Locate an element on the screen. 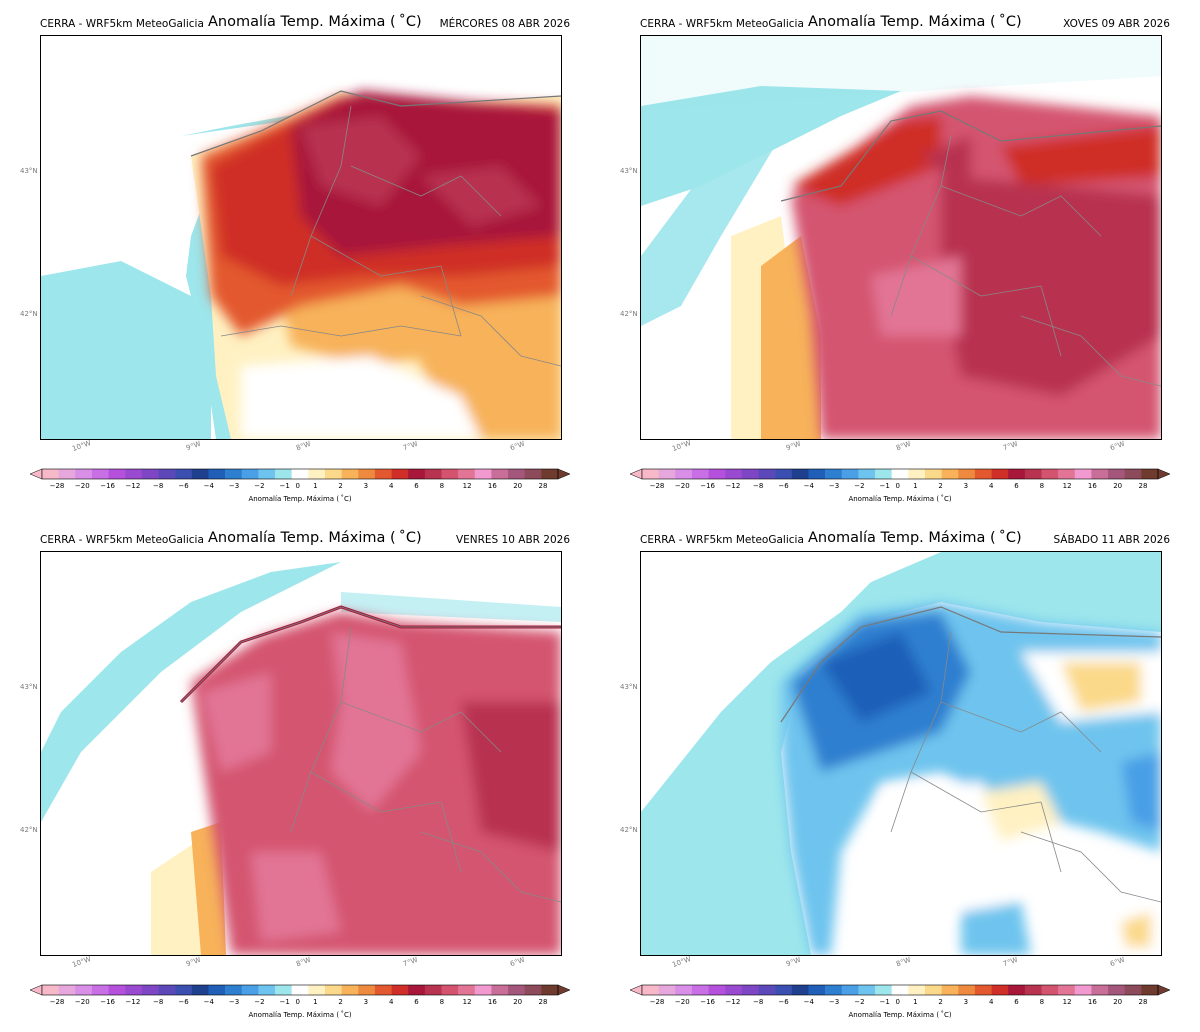 The image size is (1200, 1032). colorbar-label: Anomalía Temp. Máxima ( ˚C) is located at coordinates (300, 1015).